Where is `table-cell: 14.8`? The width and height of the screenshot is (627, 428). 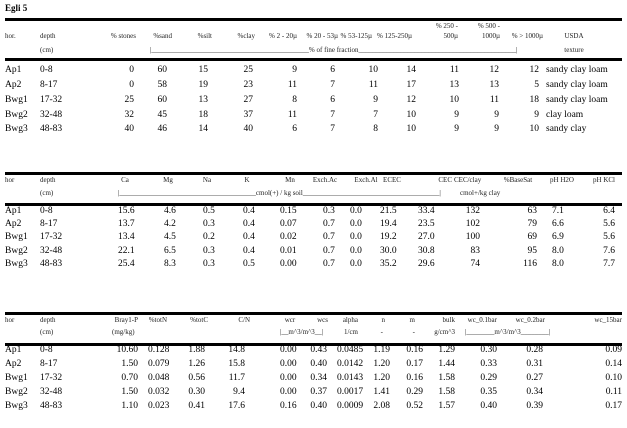 table-cell: 14.8 is located at coordinates (236, 350).